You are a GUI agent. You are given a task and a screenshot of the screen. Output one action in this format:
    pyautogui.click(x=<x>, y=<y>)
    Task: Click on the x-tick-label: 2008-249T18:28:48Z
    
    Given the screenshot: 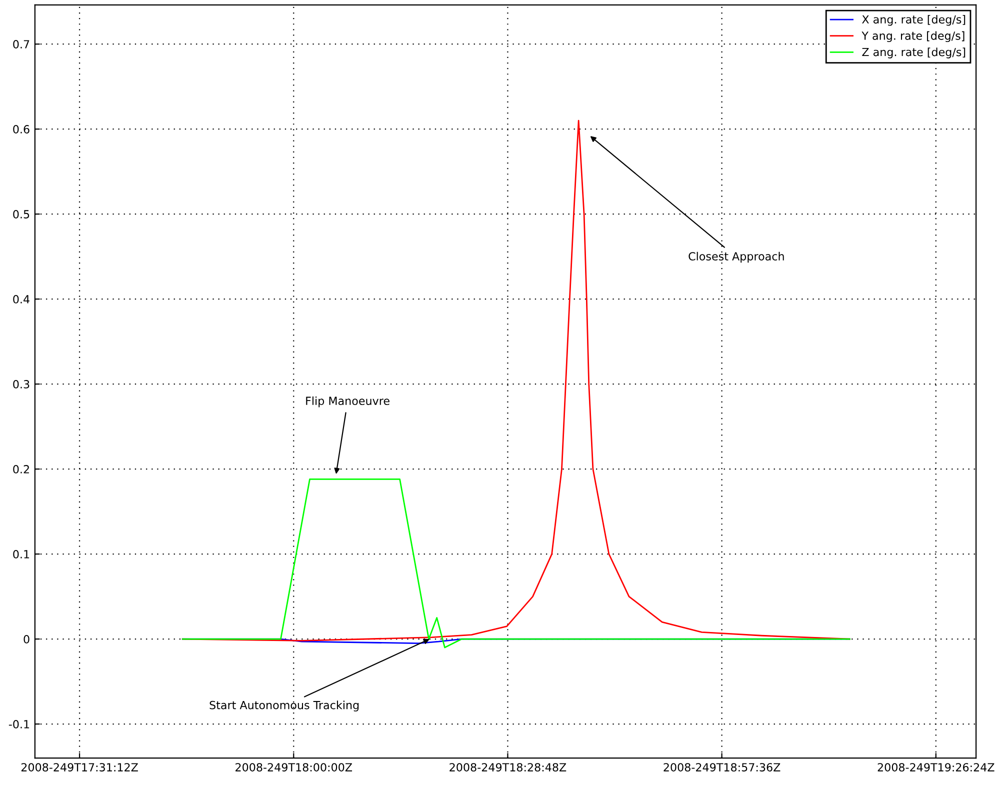 What is the action you would take?
    pyautogui.click(x=508, y=767)
    